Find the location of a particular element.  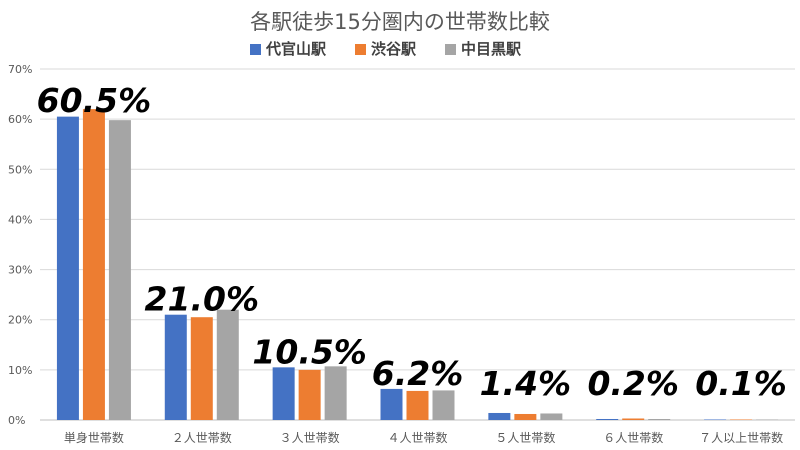

x-tick-label: ４人世帯数 is located at coordinates (417, 437).